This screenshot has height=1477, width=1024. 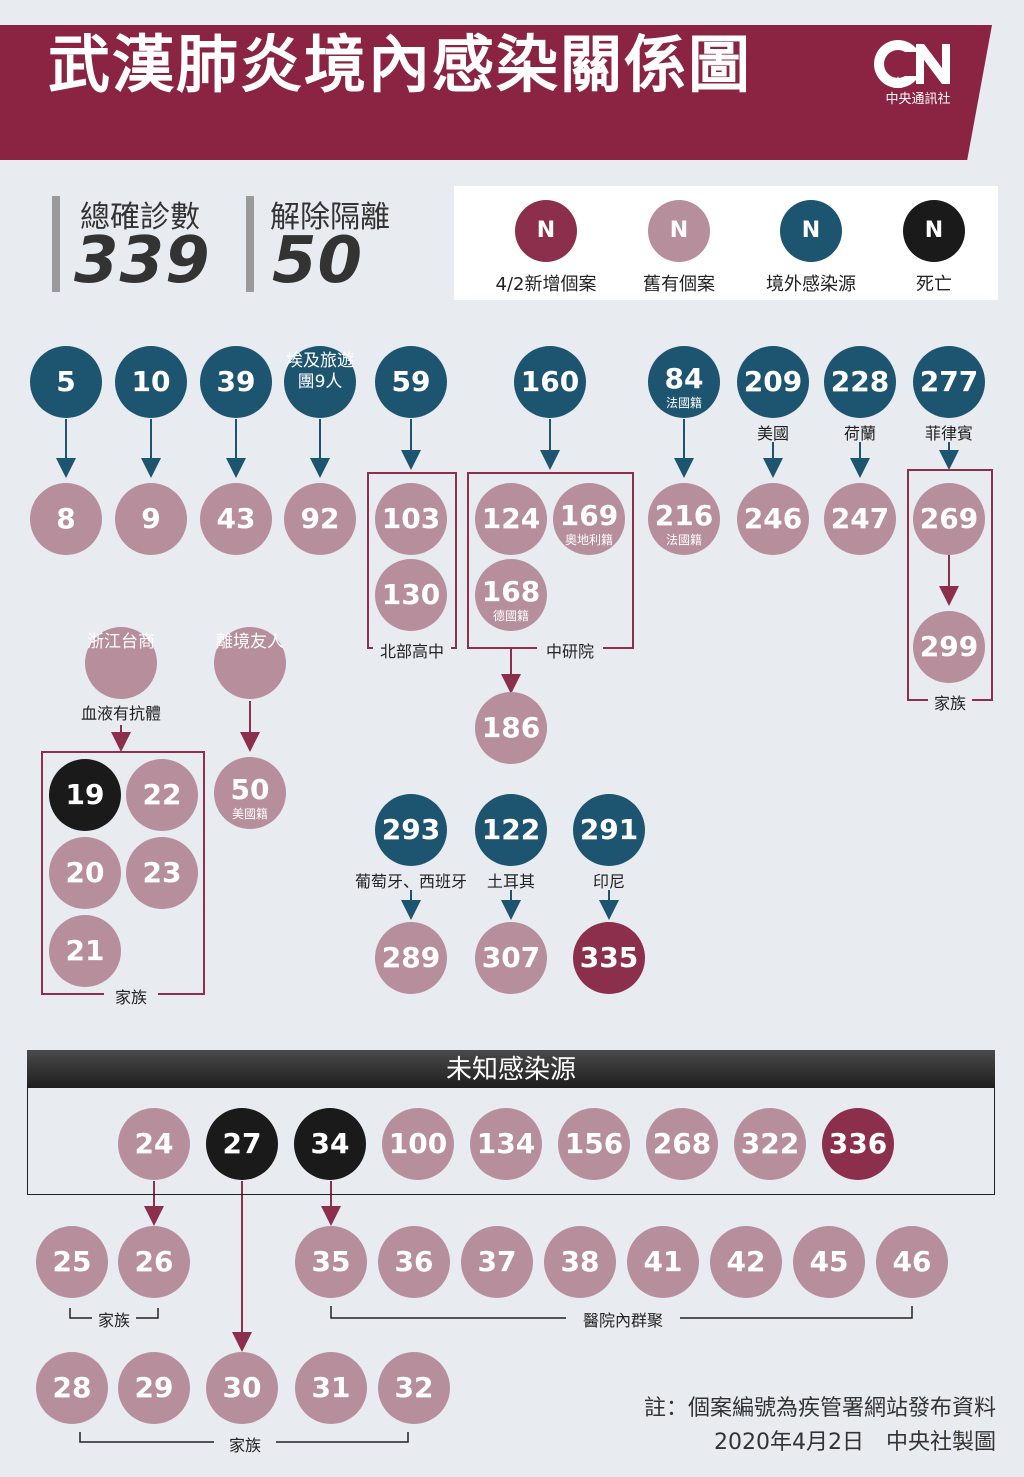 I want to click on case-node: 8, so click(x=66, y=519).